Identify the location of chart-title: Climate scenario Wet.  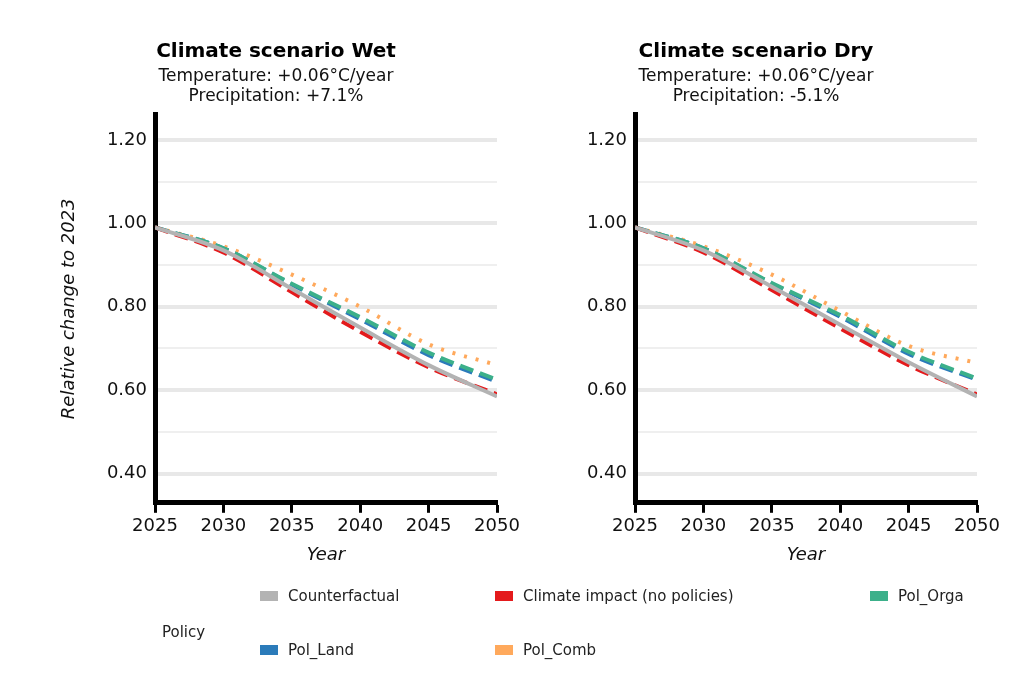
(276, 50).